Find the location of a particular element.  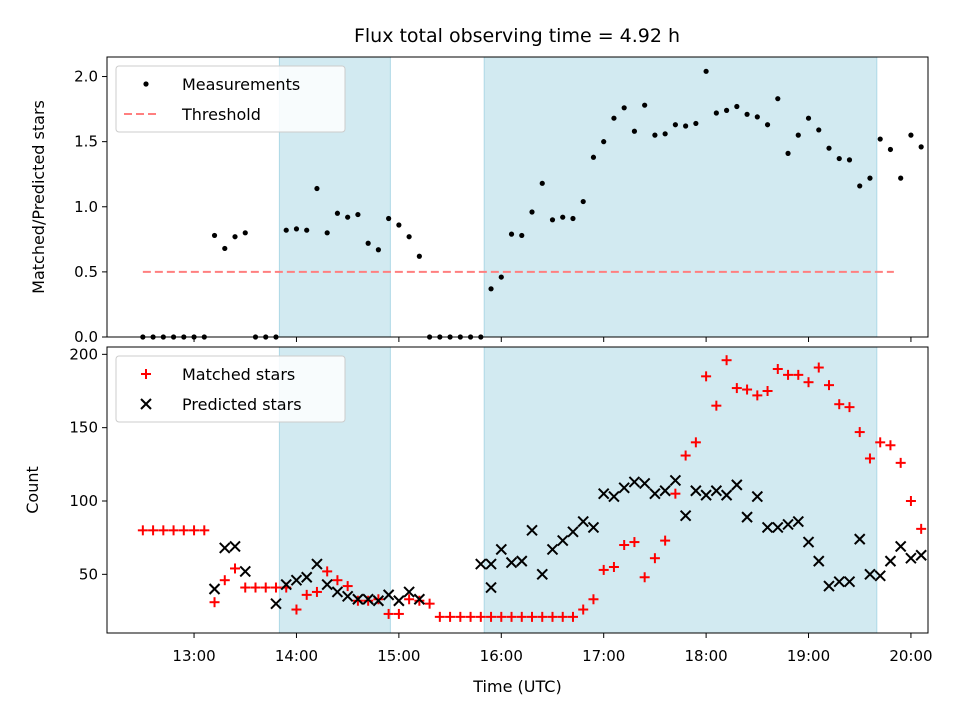

x-tick-label: 13:00 is located at coordinates (193, 656).